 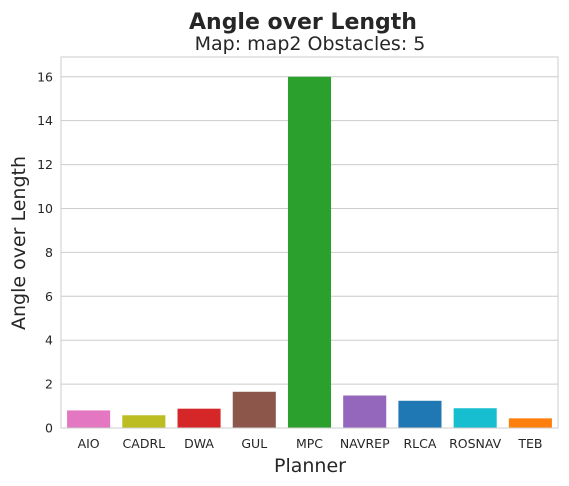 I want to click on y-tick-label: 2, so click(x=49, y=384).